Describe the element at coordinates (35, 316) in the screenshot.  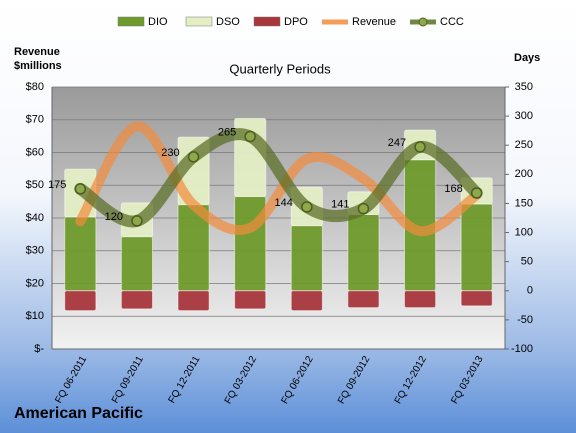
I see `y-tick-label: $10` at that location.